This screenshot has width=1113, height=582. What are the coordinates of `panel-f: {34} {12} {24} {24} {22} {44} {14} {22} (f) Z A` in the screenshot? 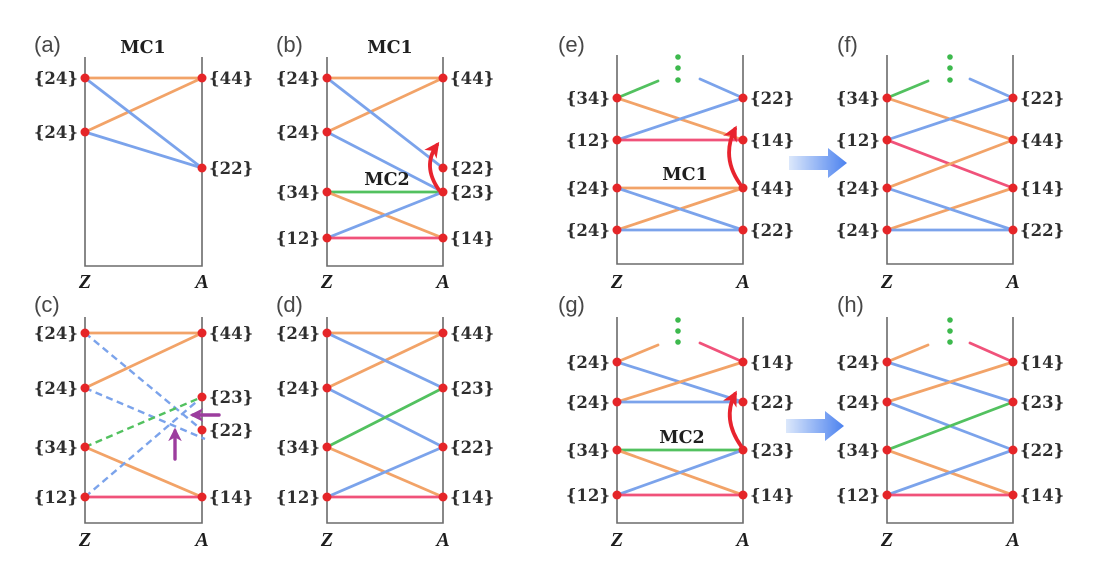 It's located at (950, 162).